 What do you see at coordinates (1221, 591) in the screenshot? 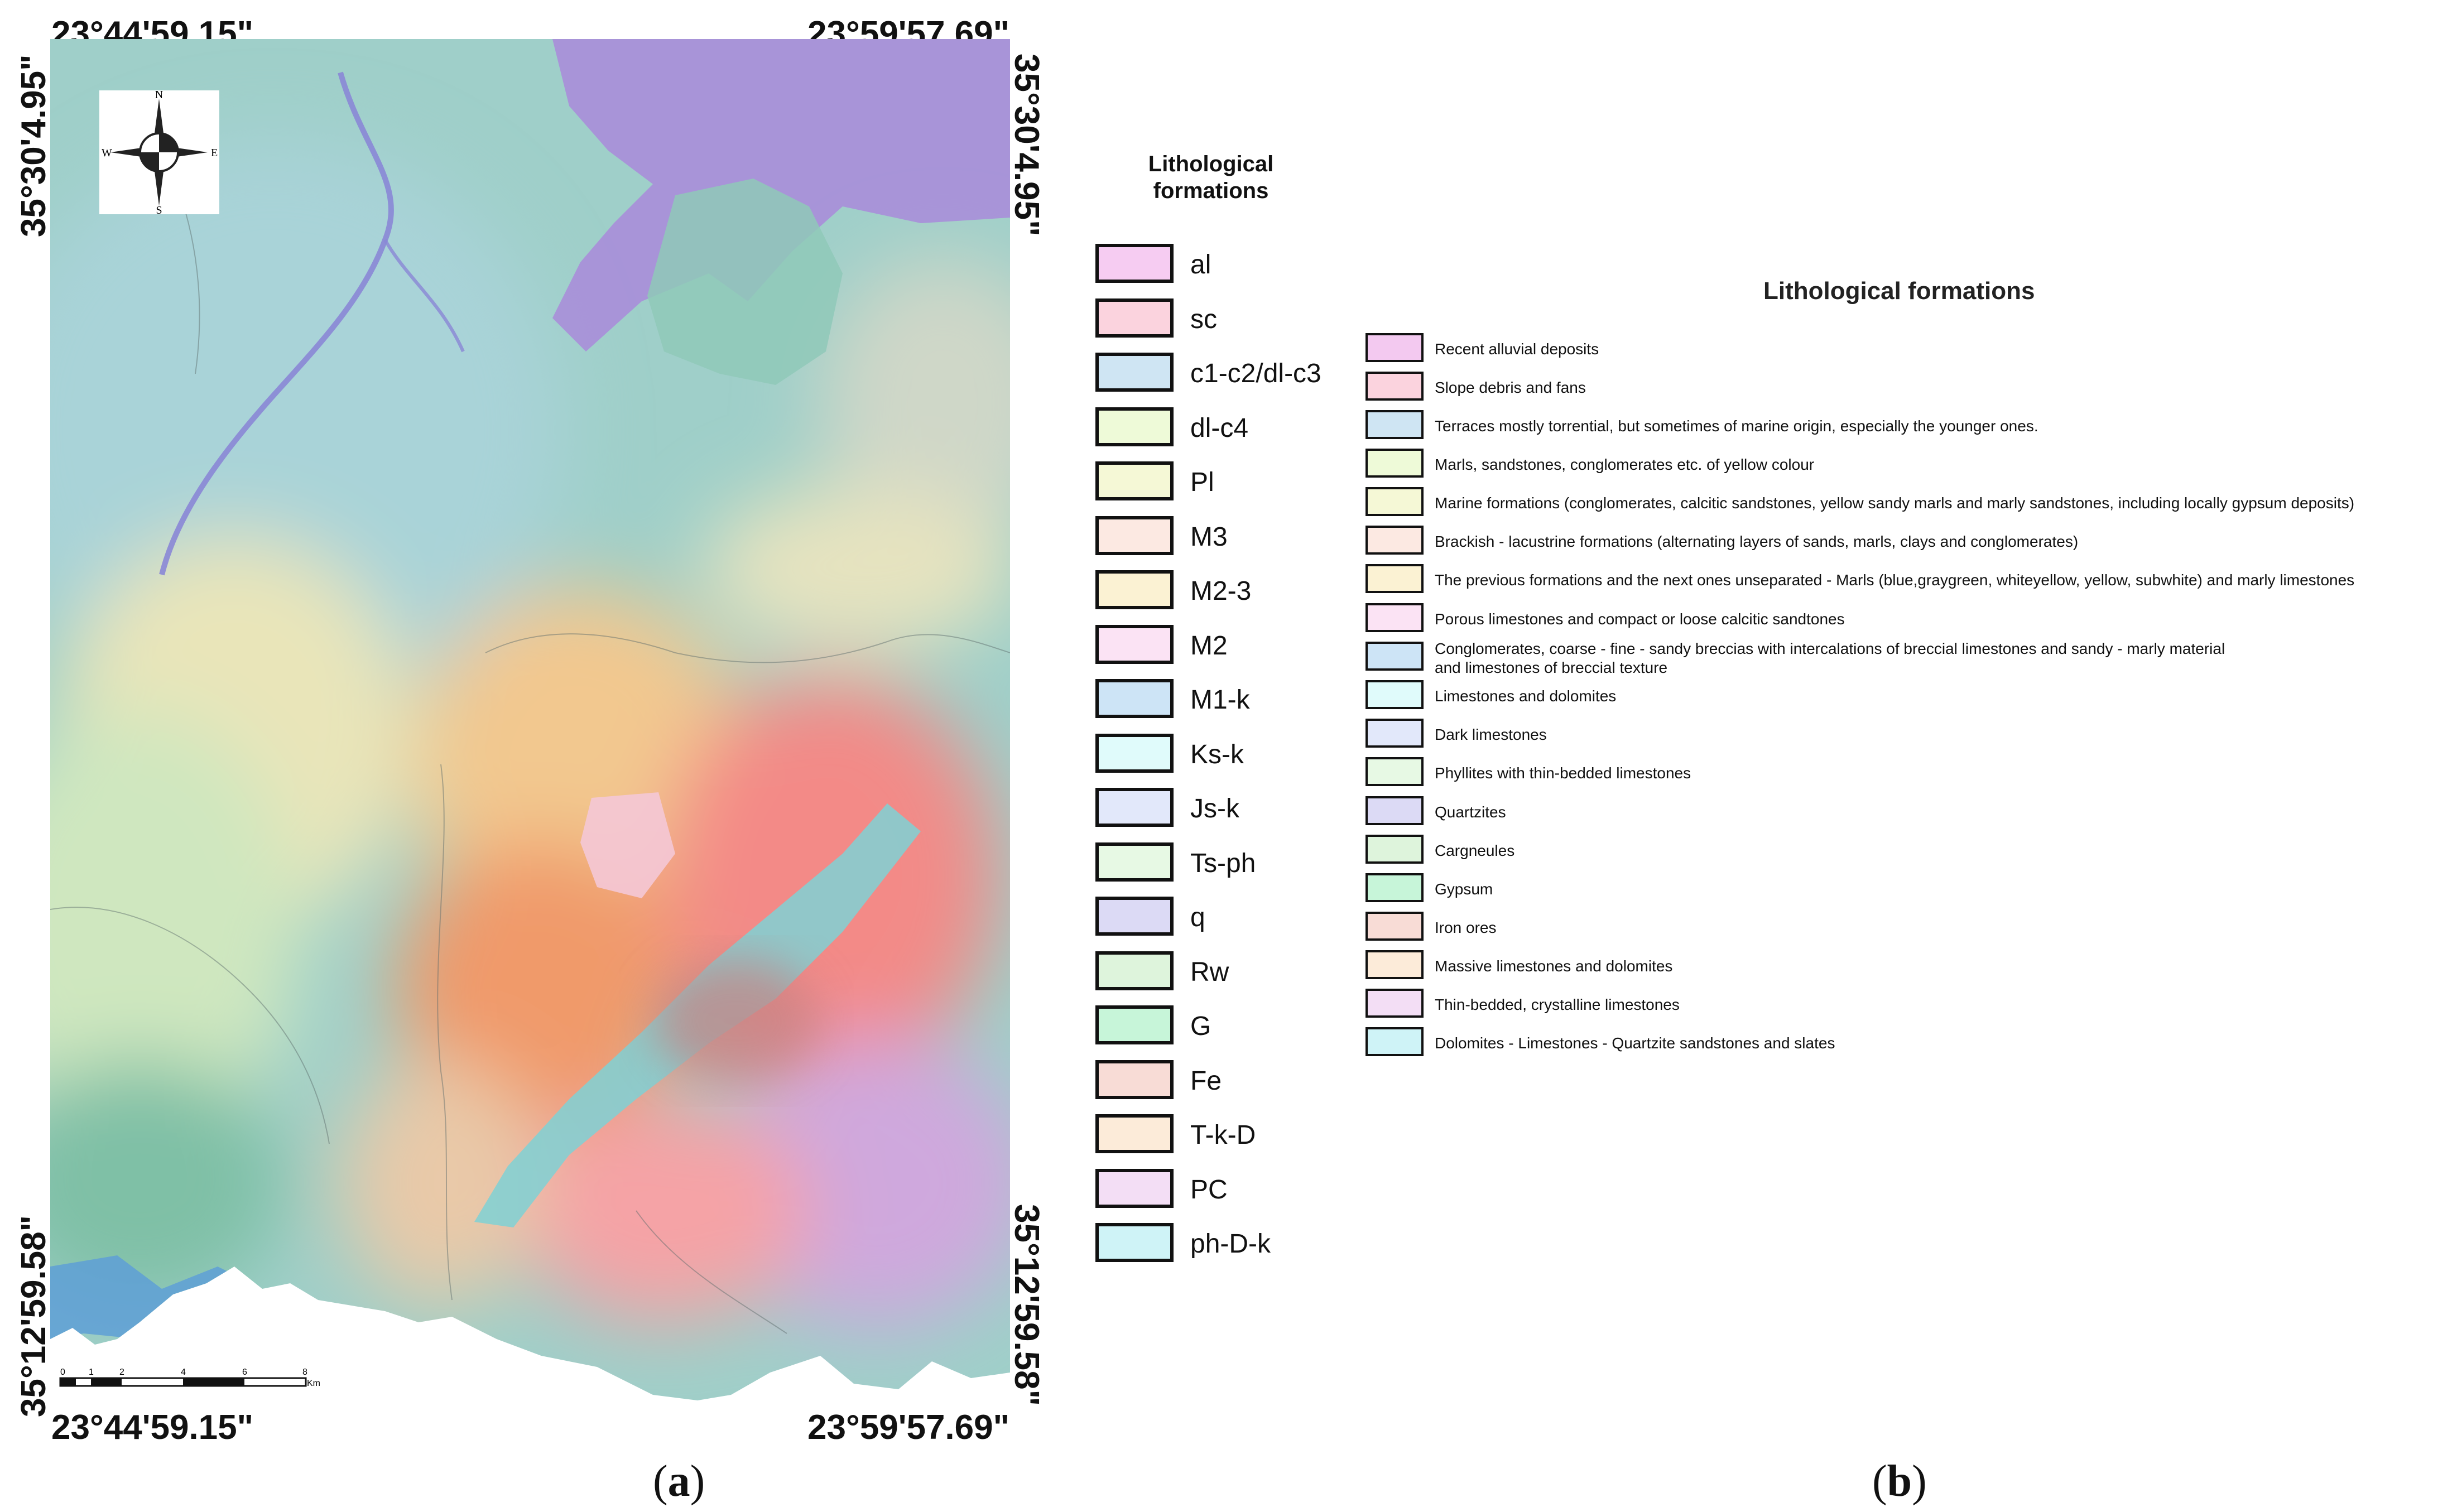
I see `legend-a-label: M2-3` at bounding box center [1221, 591].